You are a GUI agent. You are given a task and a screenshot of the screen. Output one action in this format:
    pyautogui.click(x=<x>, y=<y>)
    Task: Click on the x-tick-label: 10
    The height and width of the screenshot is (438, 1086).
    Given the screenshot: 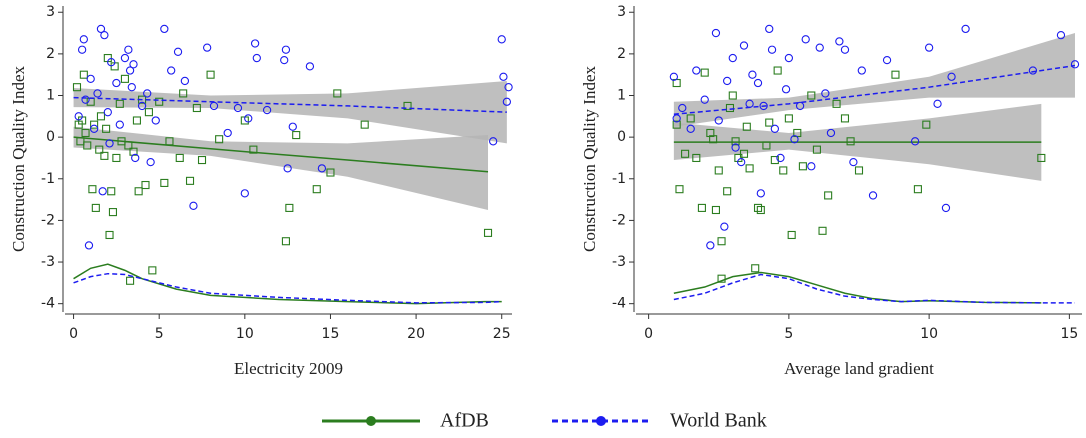 What is the action you would take?
    pyautogui.click(x=245, y=334)
    